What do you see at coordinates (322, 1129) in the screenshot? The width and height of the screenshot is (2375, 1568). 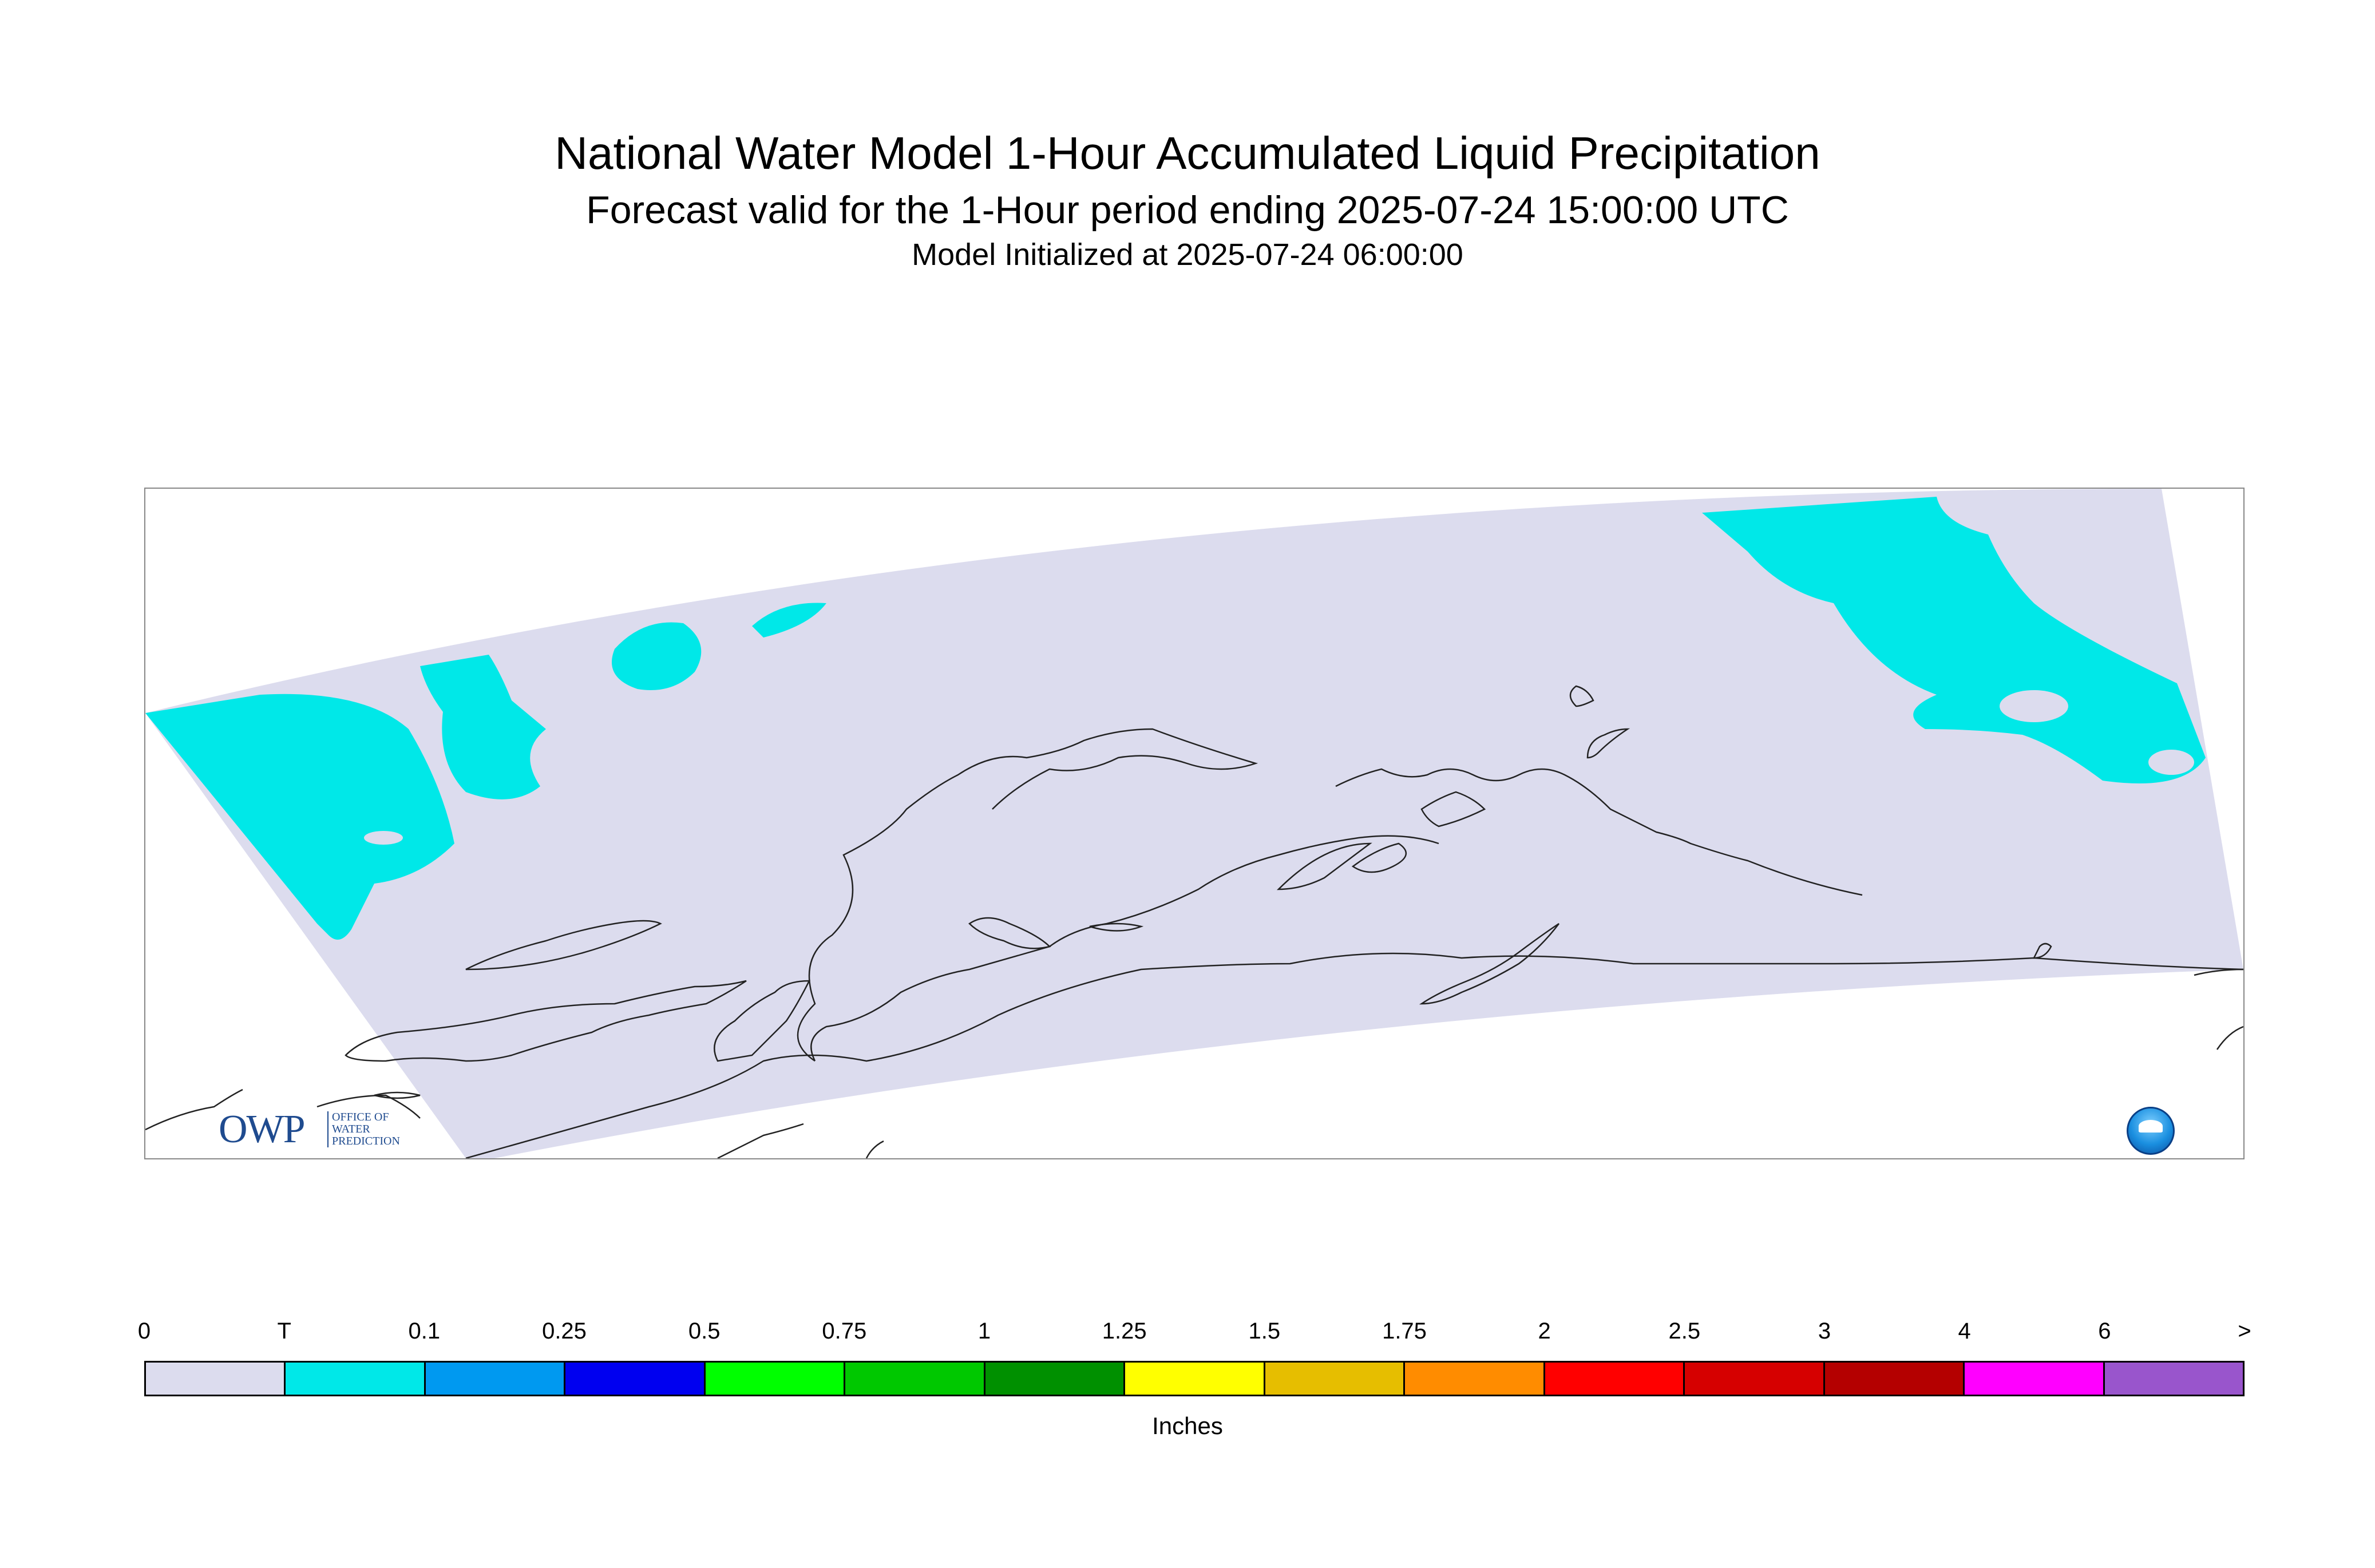 I see `owp-logo: OWP OFFICE OF WATER PREDICTION` at bounding box center [322, 1129].